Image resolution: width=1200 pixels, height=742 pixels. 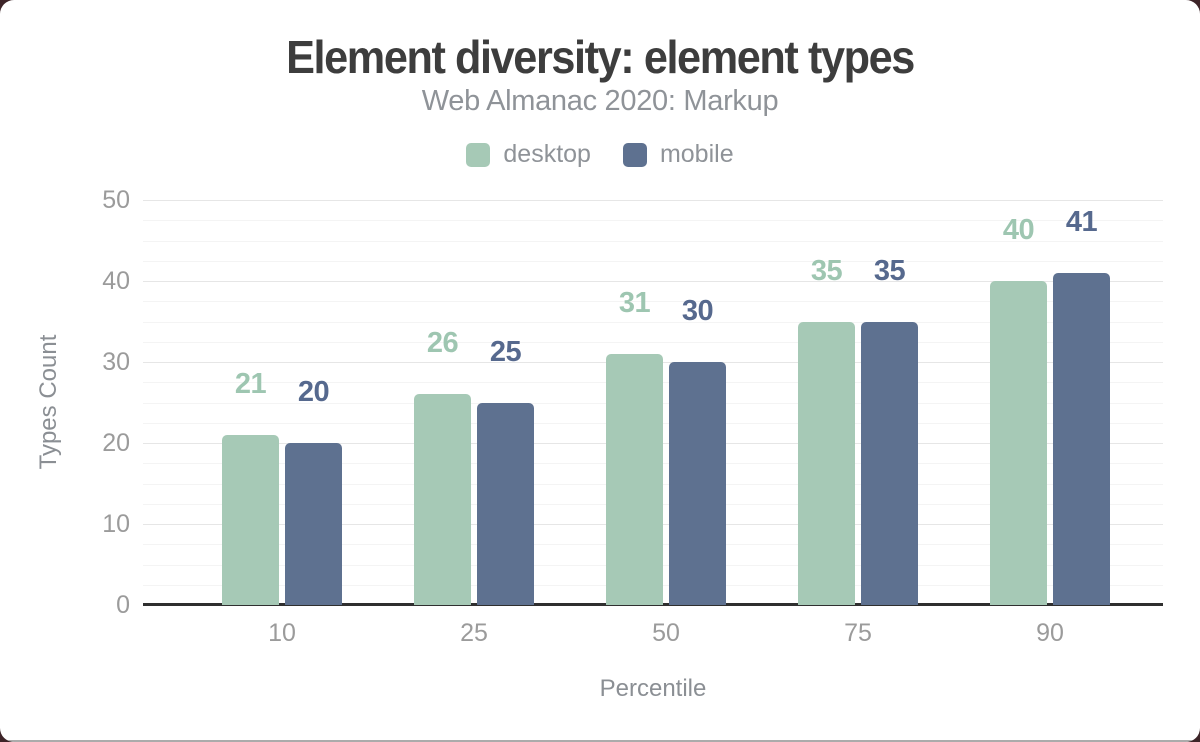 I want to click on y-tick-label-0: 0, so click(x=123, y=605).